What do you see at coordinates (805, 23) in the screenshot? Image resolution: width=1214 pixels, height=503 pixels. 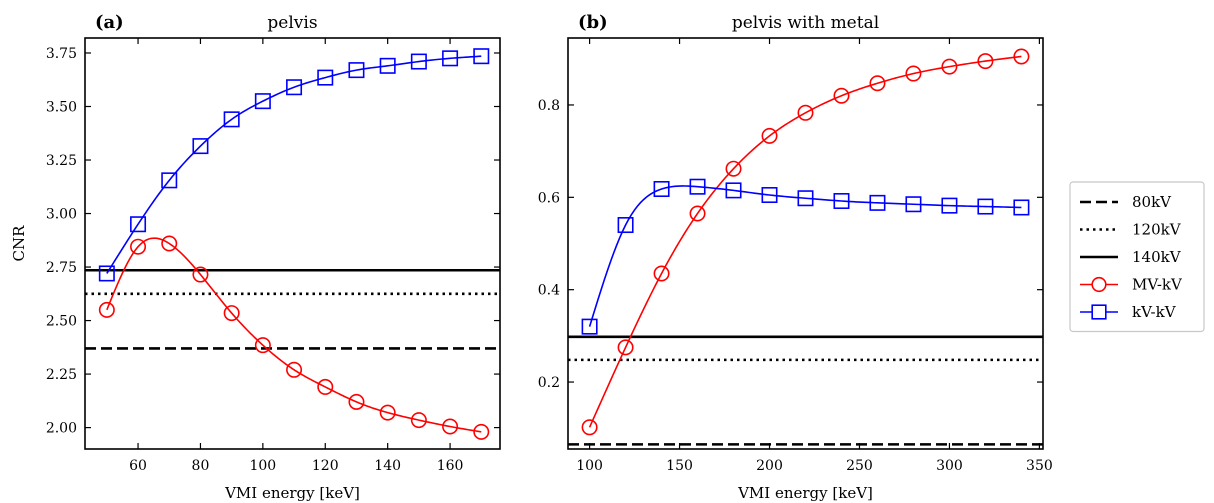 I see `panel-title: pelvis with metal` at bounding box center [805, 23].